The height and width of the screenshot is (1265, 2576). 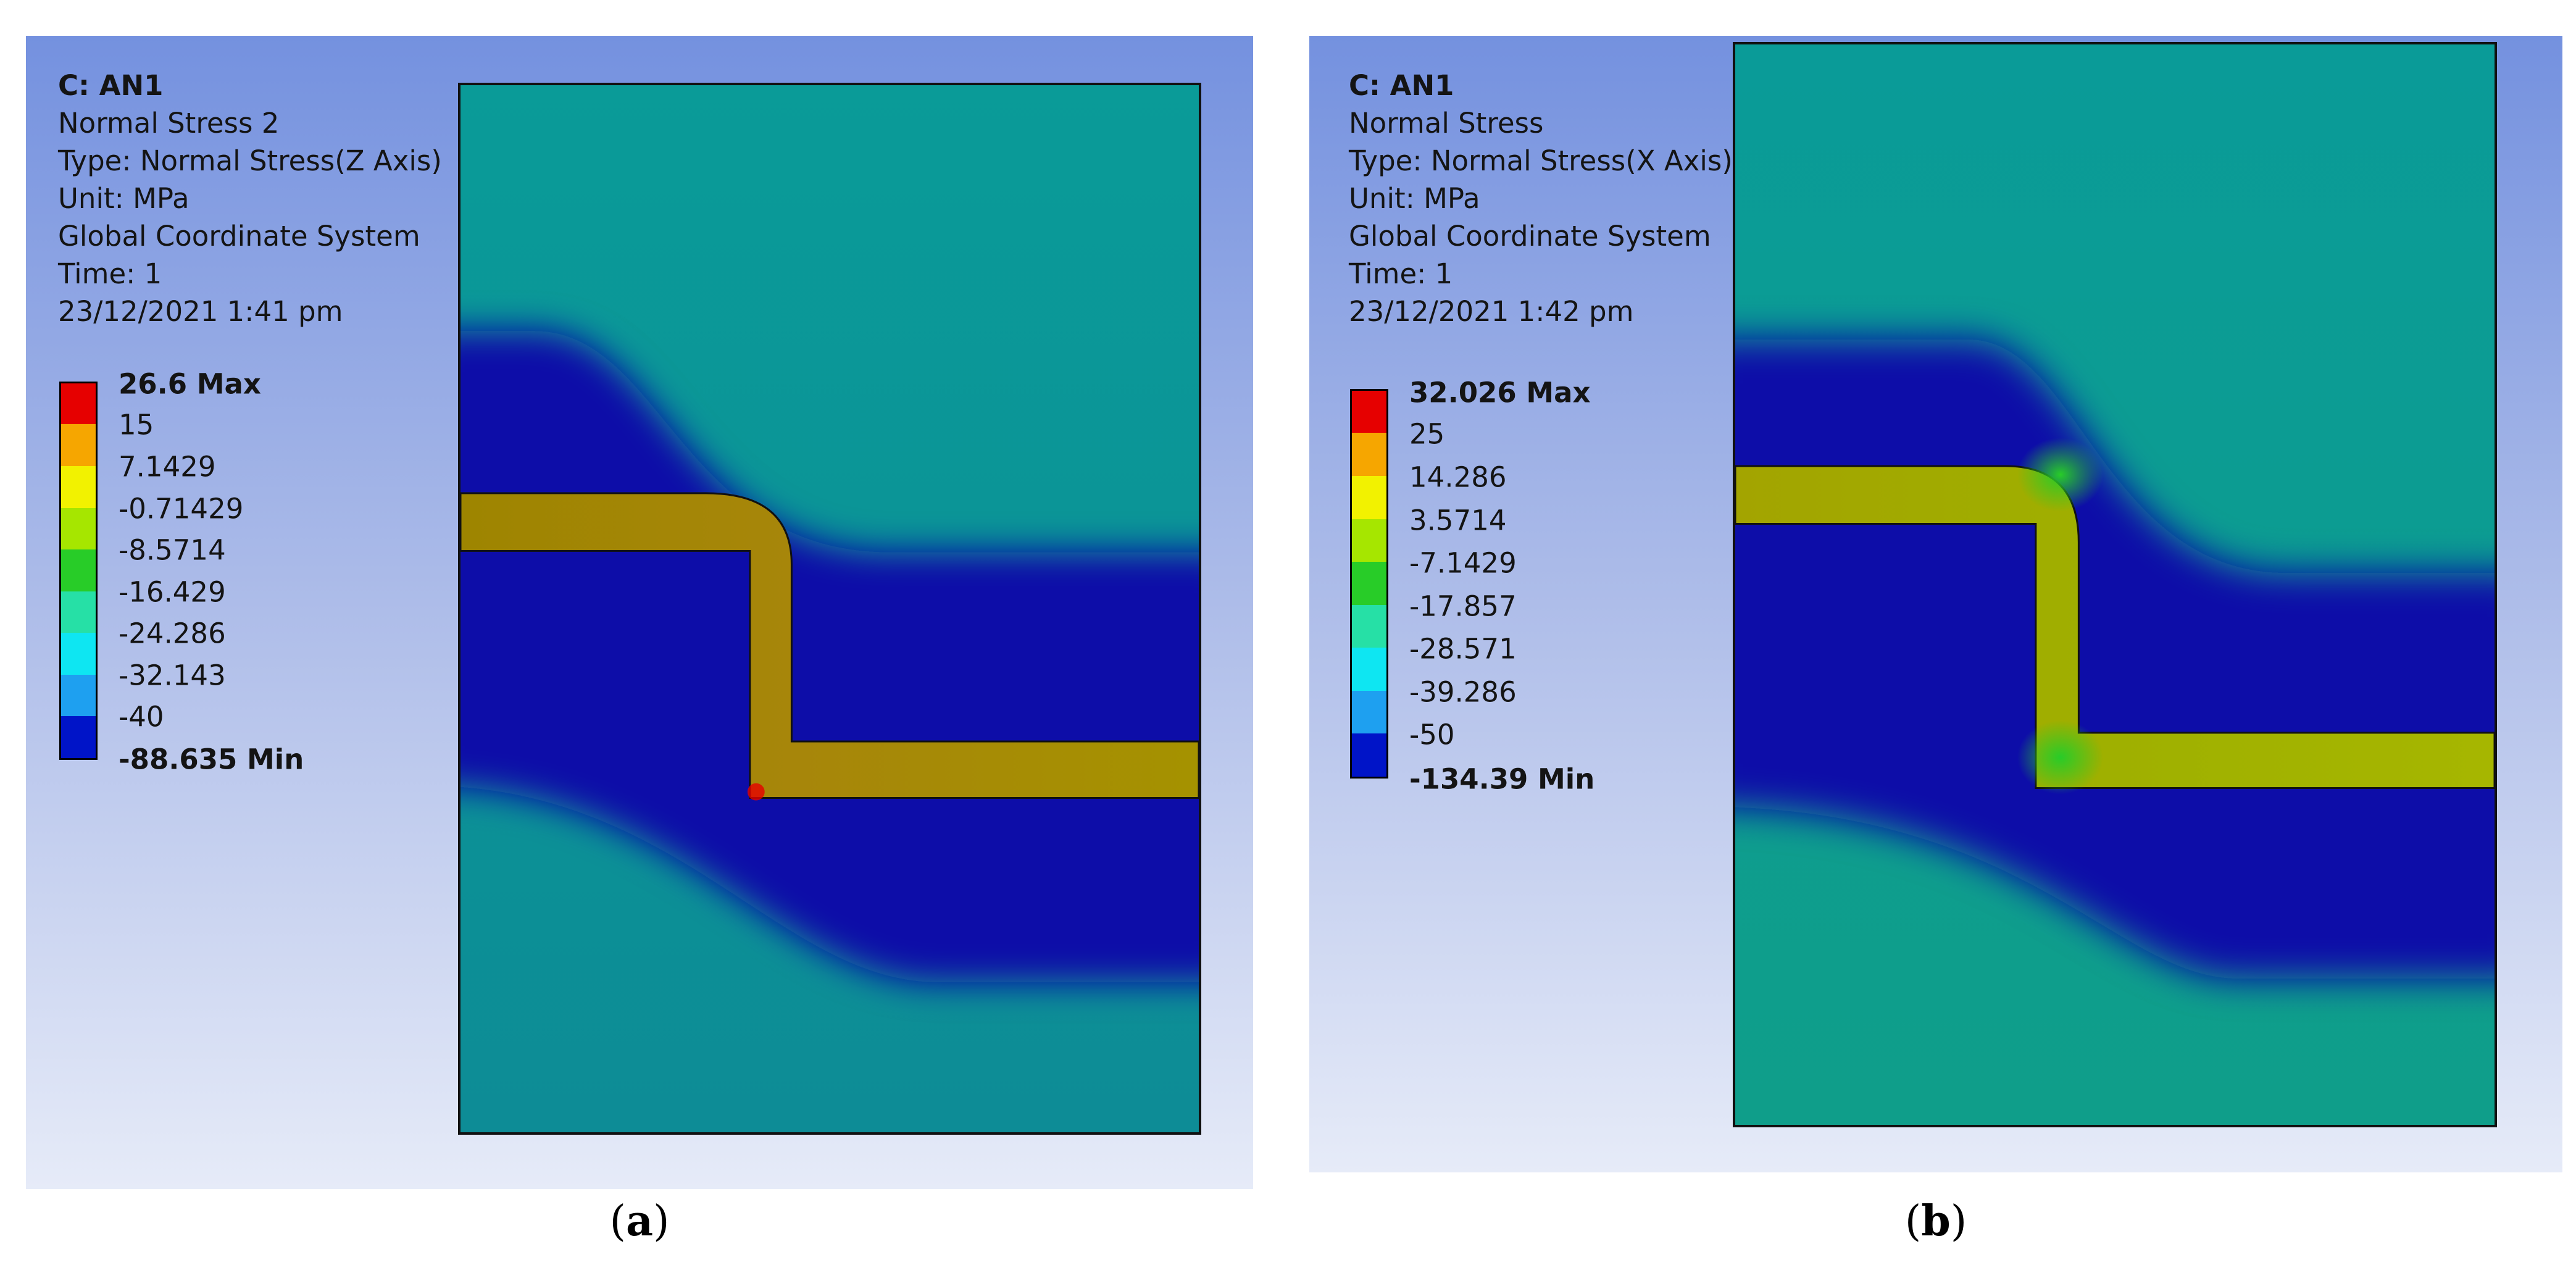 I want to click on legend-level-label: 14.286, so click(x=1458, y=477).